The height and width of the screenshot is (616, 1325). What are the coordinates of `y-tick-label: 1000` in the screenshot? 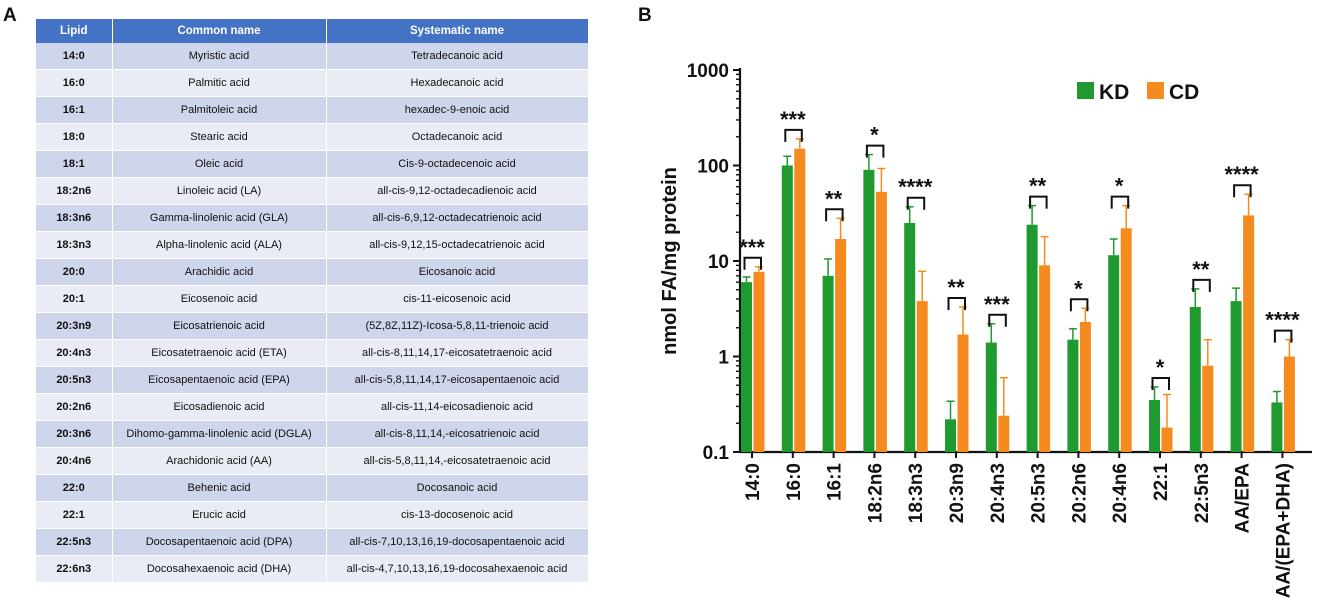 It's located at (708, 71).